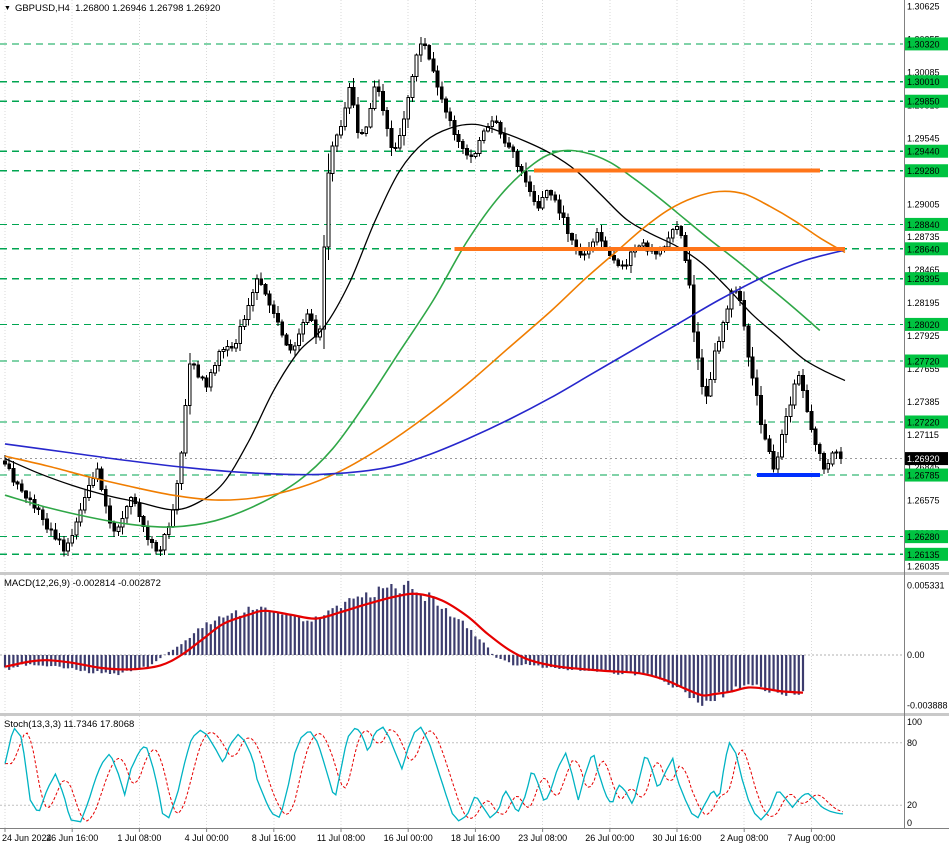  What do you see at coordinates (923, 336) in the screenshot?
I see `price-tick-label: 1.27925` at bounding box center [923, 336].